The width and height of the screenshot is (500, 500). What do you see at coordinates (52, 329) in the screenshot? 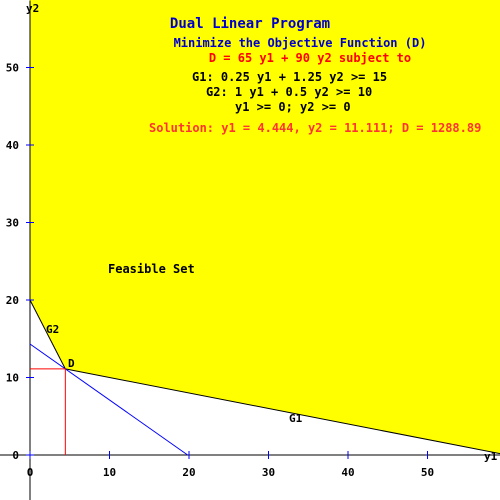
I see `line-label-g2: G2` at bounding box center [52, 329].